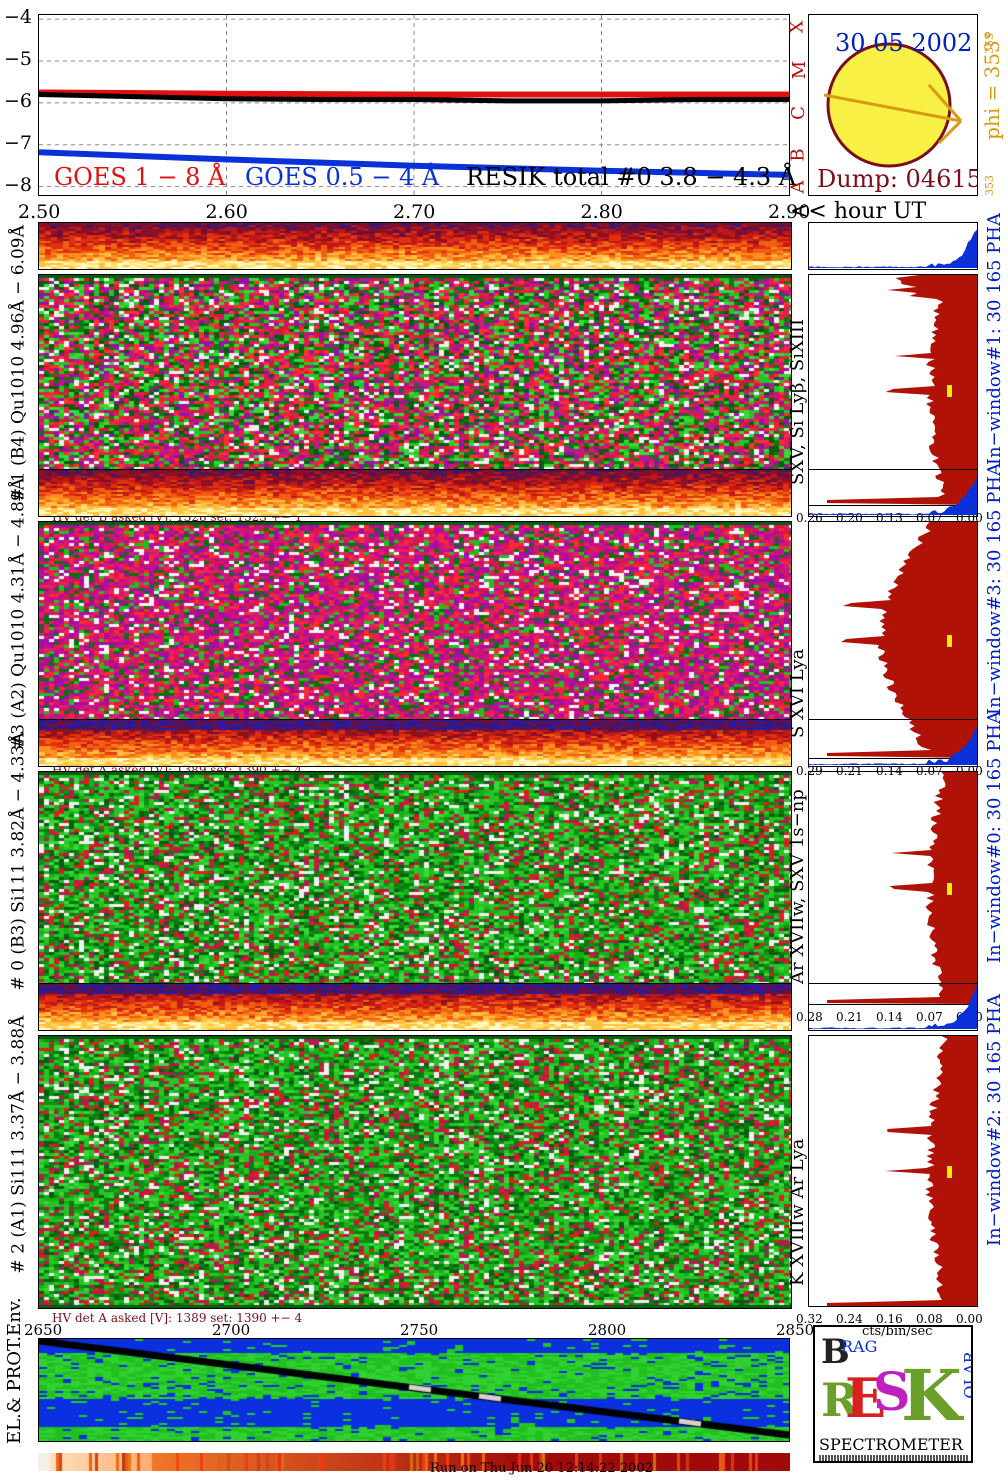 The width and height of the screenshot is (1008, 1482). What do you see at coordinates (889, 105) in the screenshot?
I see `sun-disk` at bounding box center [889, 105].